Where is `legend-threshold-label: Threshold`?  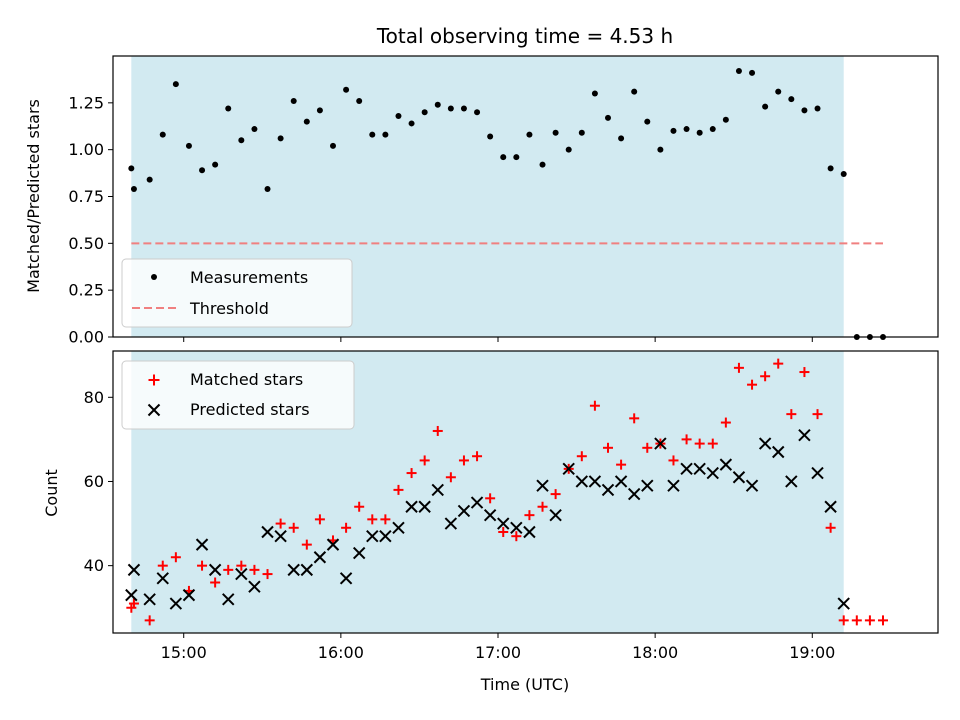
legend-threshold-label: Threshold is located at coordinates (229, 308).